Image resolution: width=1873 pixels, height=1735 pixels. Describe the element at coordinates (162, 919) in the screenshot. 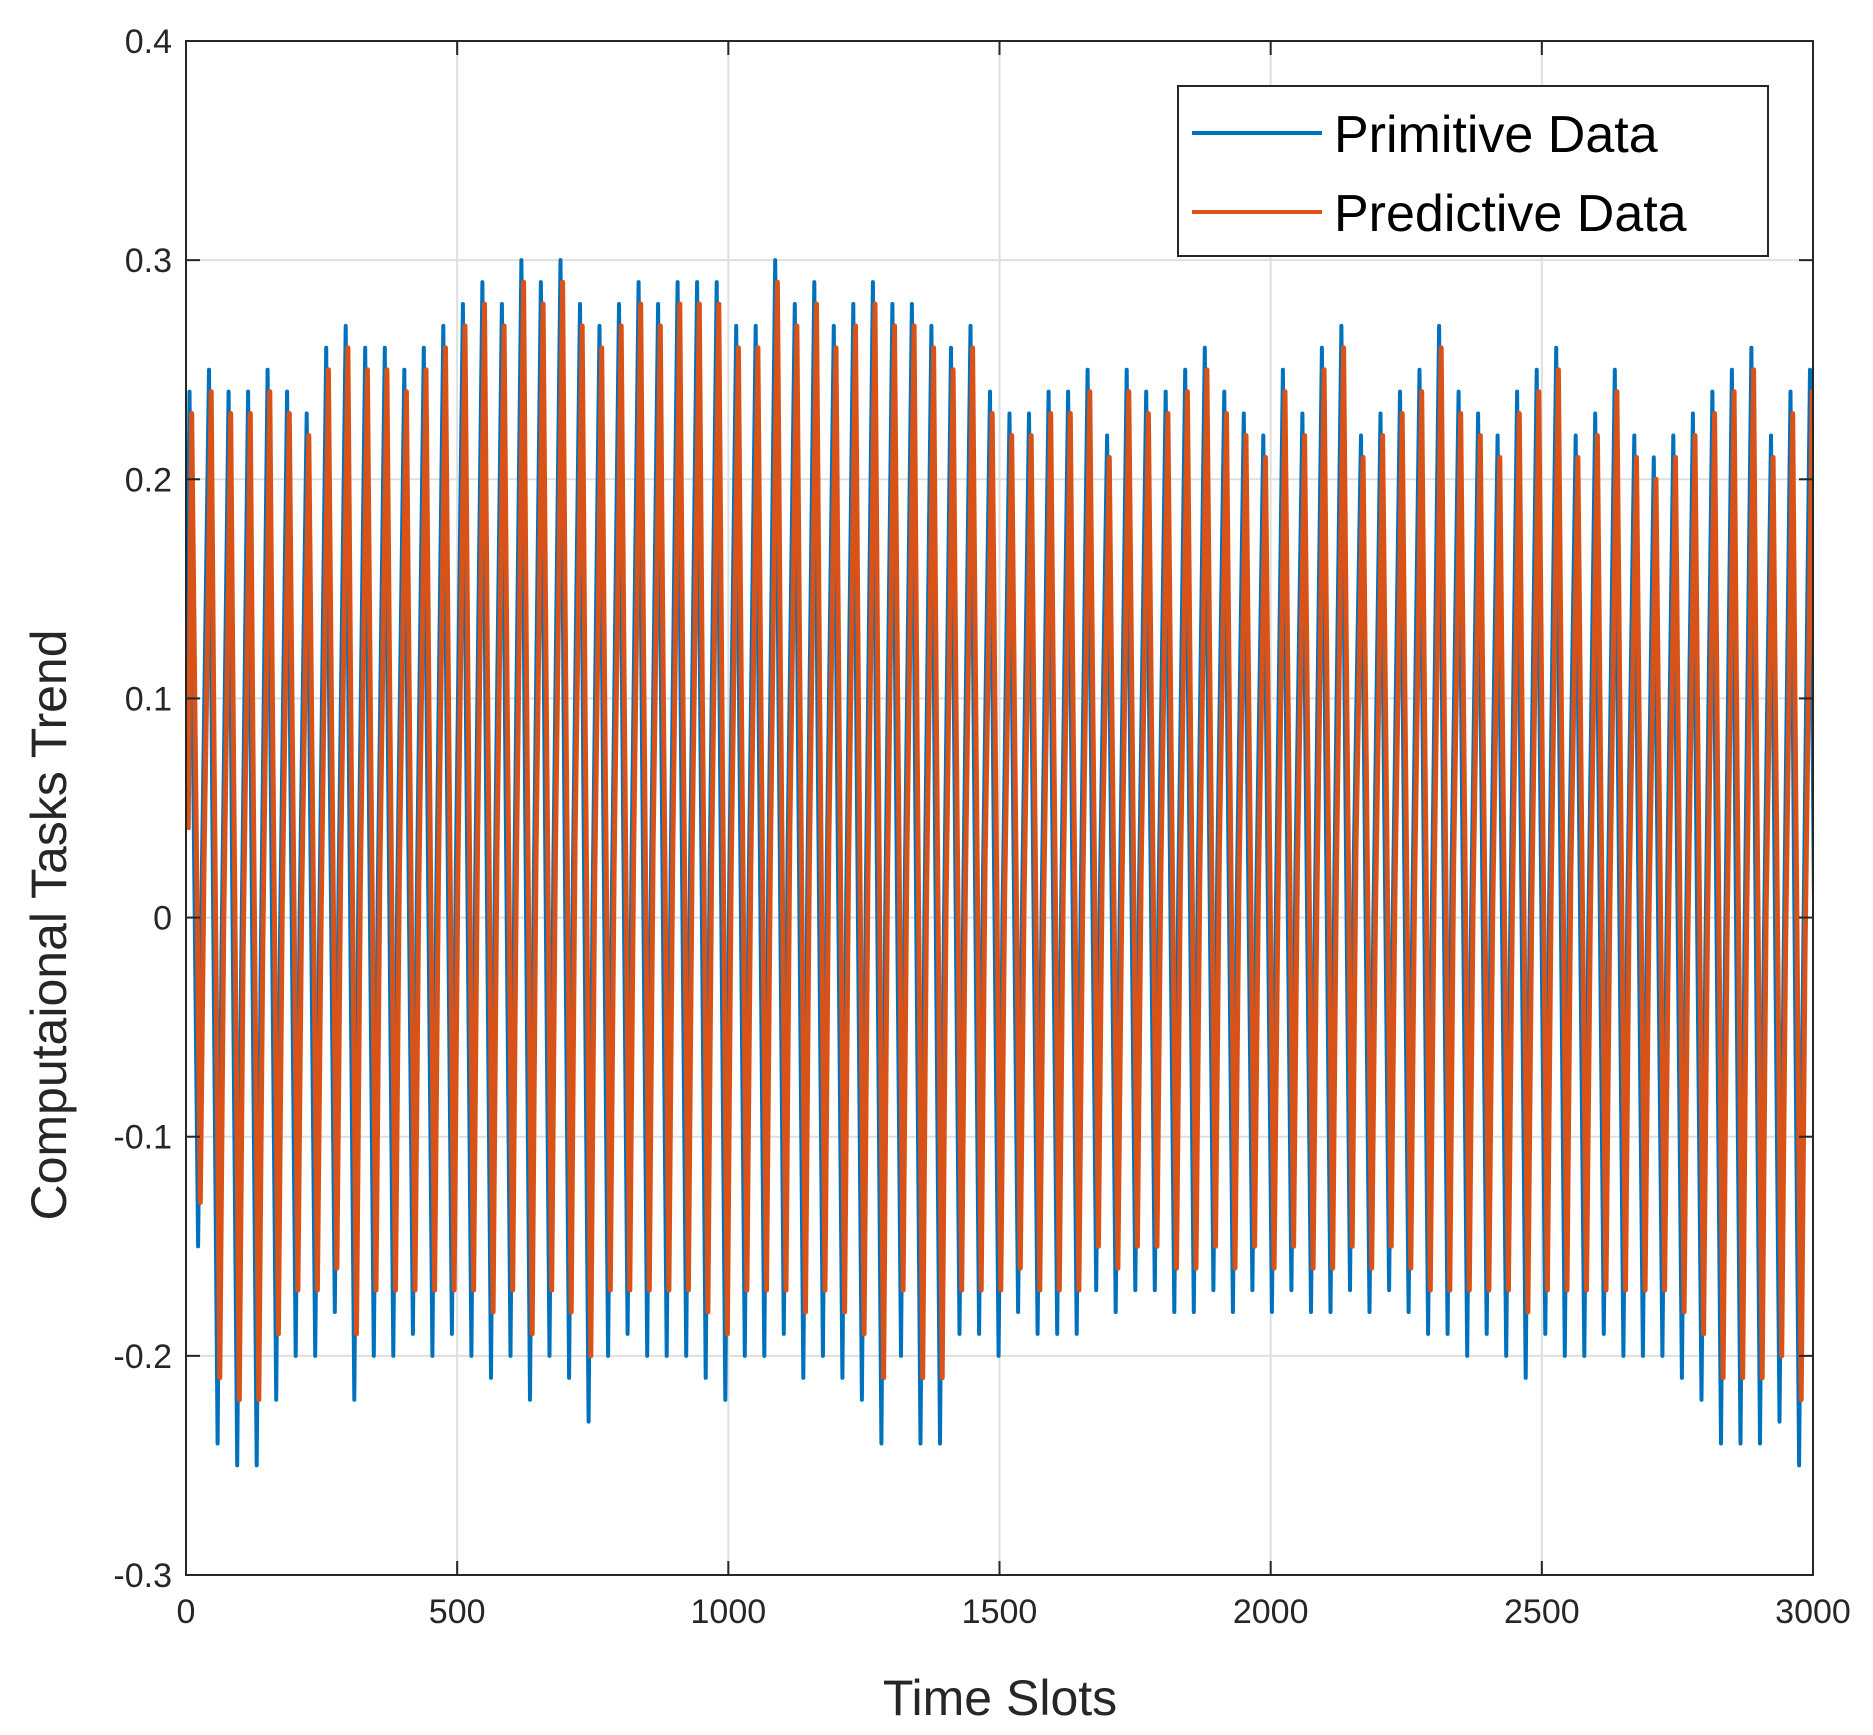

I see `y-tick-label: 0` at that location.